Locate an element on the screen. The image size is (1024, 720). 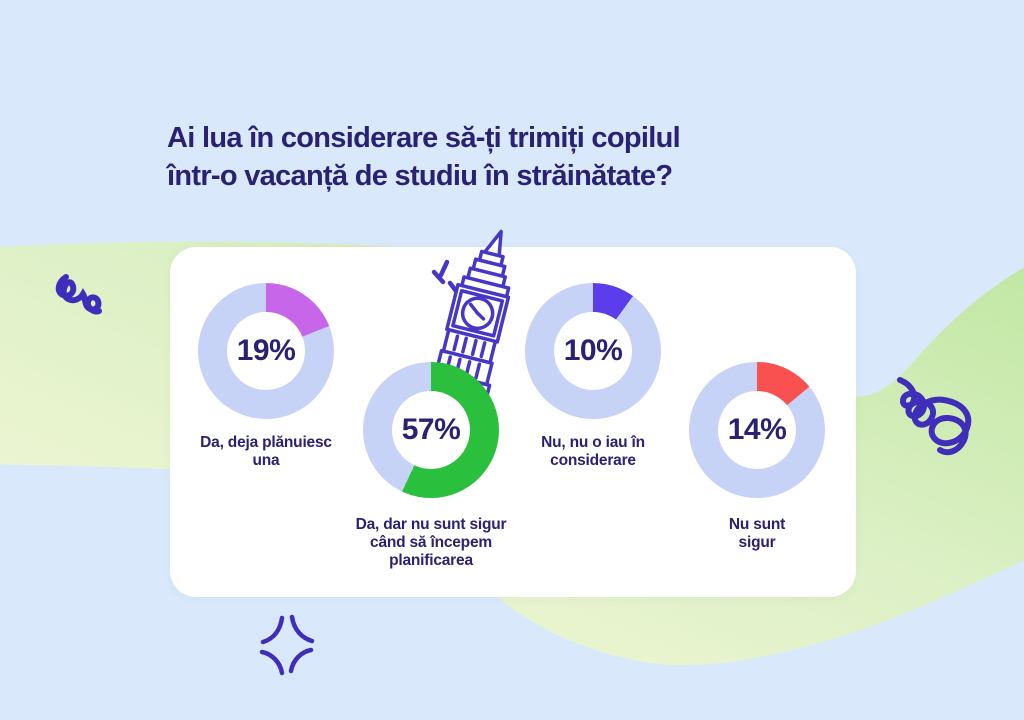
donut-value-2: 57% is located at coordinates (431, 429).